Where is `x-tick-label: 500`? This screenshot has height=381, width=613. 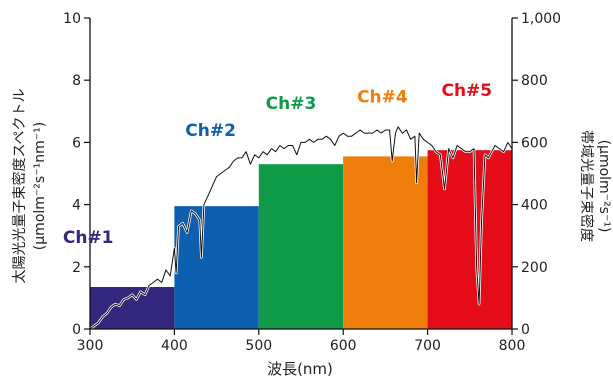
x-tick-label: 500 is located at coordinates (258, 346).